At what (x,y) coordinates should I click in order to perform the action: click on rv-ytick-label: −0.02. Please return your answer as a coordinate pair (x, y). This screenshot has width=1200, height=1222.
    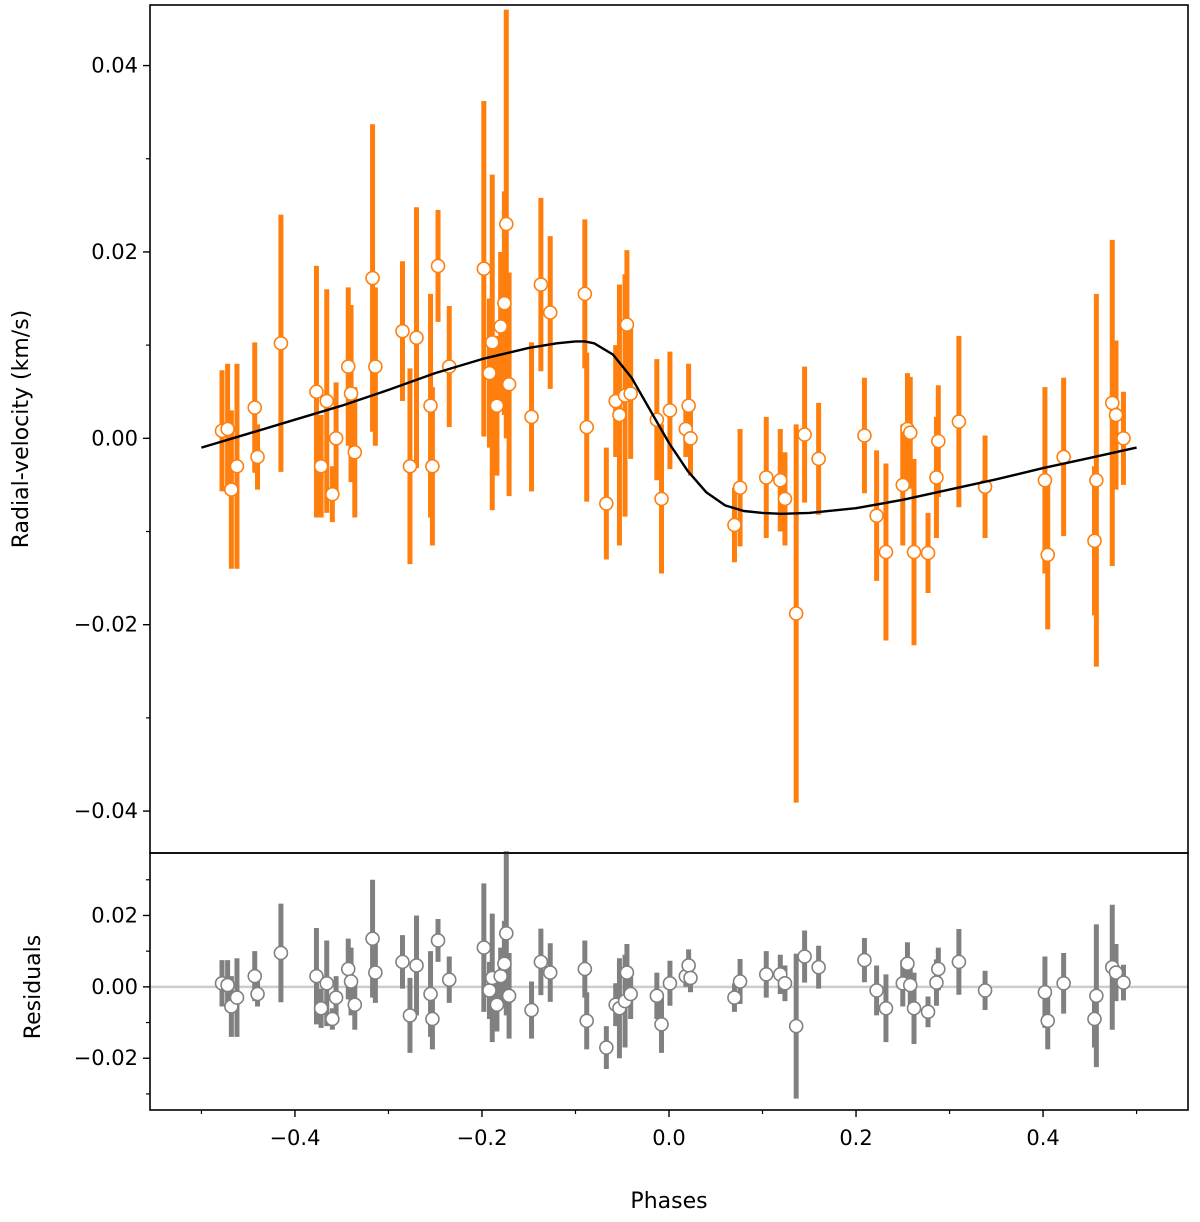
    Looking at the image, I should click on (106, 625).